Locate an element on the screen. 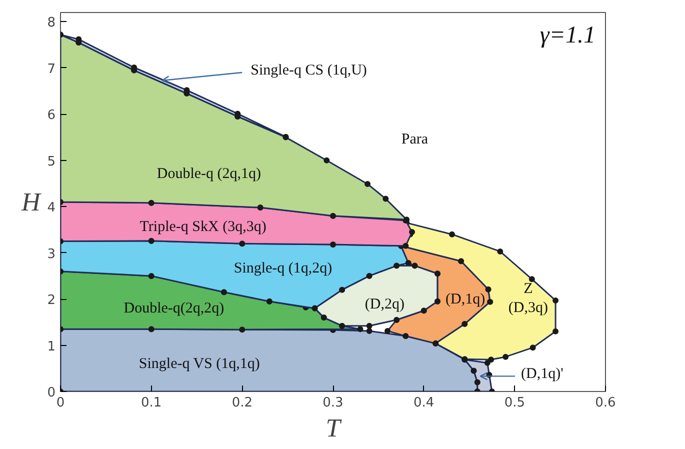 This screenshot has width=685, height=449. annotation: Para is located at coordinates (414, 140).